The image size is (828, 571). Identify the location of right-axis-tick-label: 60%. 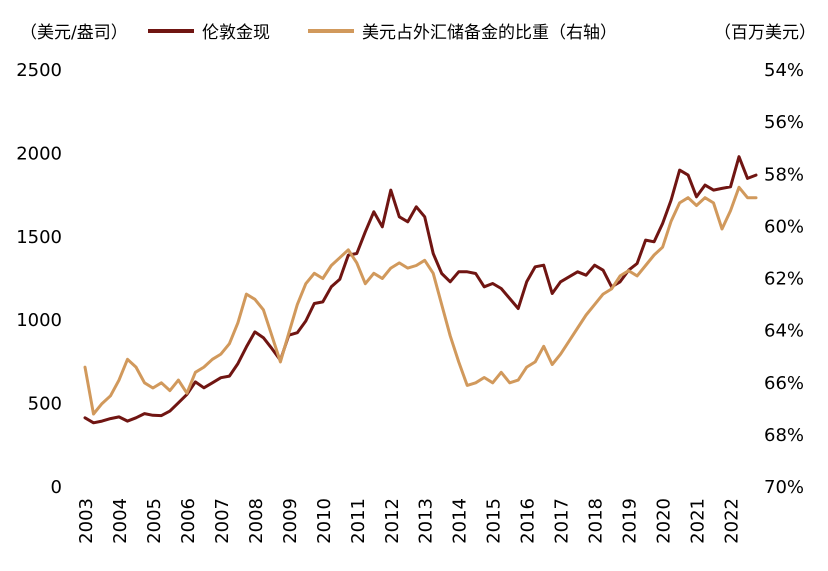
(784, 226).